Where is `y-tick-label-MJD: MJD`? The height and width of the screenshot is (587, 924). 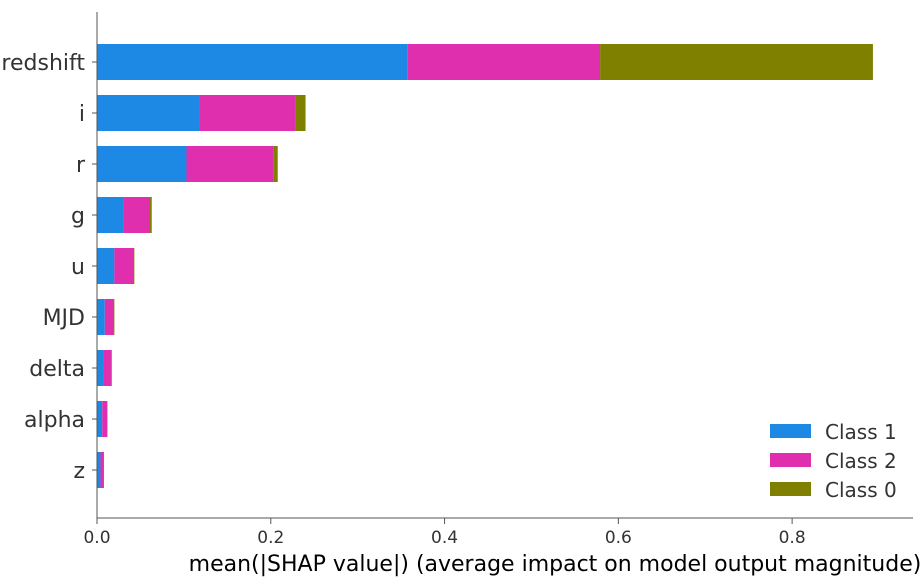
y-tick-label-MJD: MJD is located at coordinates (64, 318).